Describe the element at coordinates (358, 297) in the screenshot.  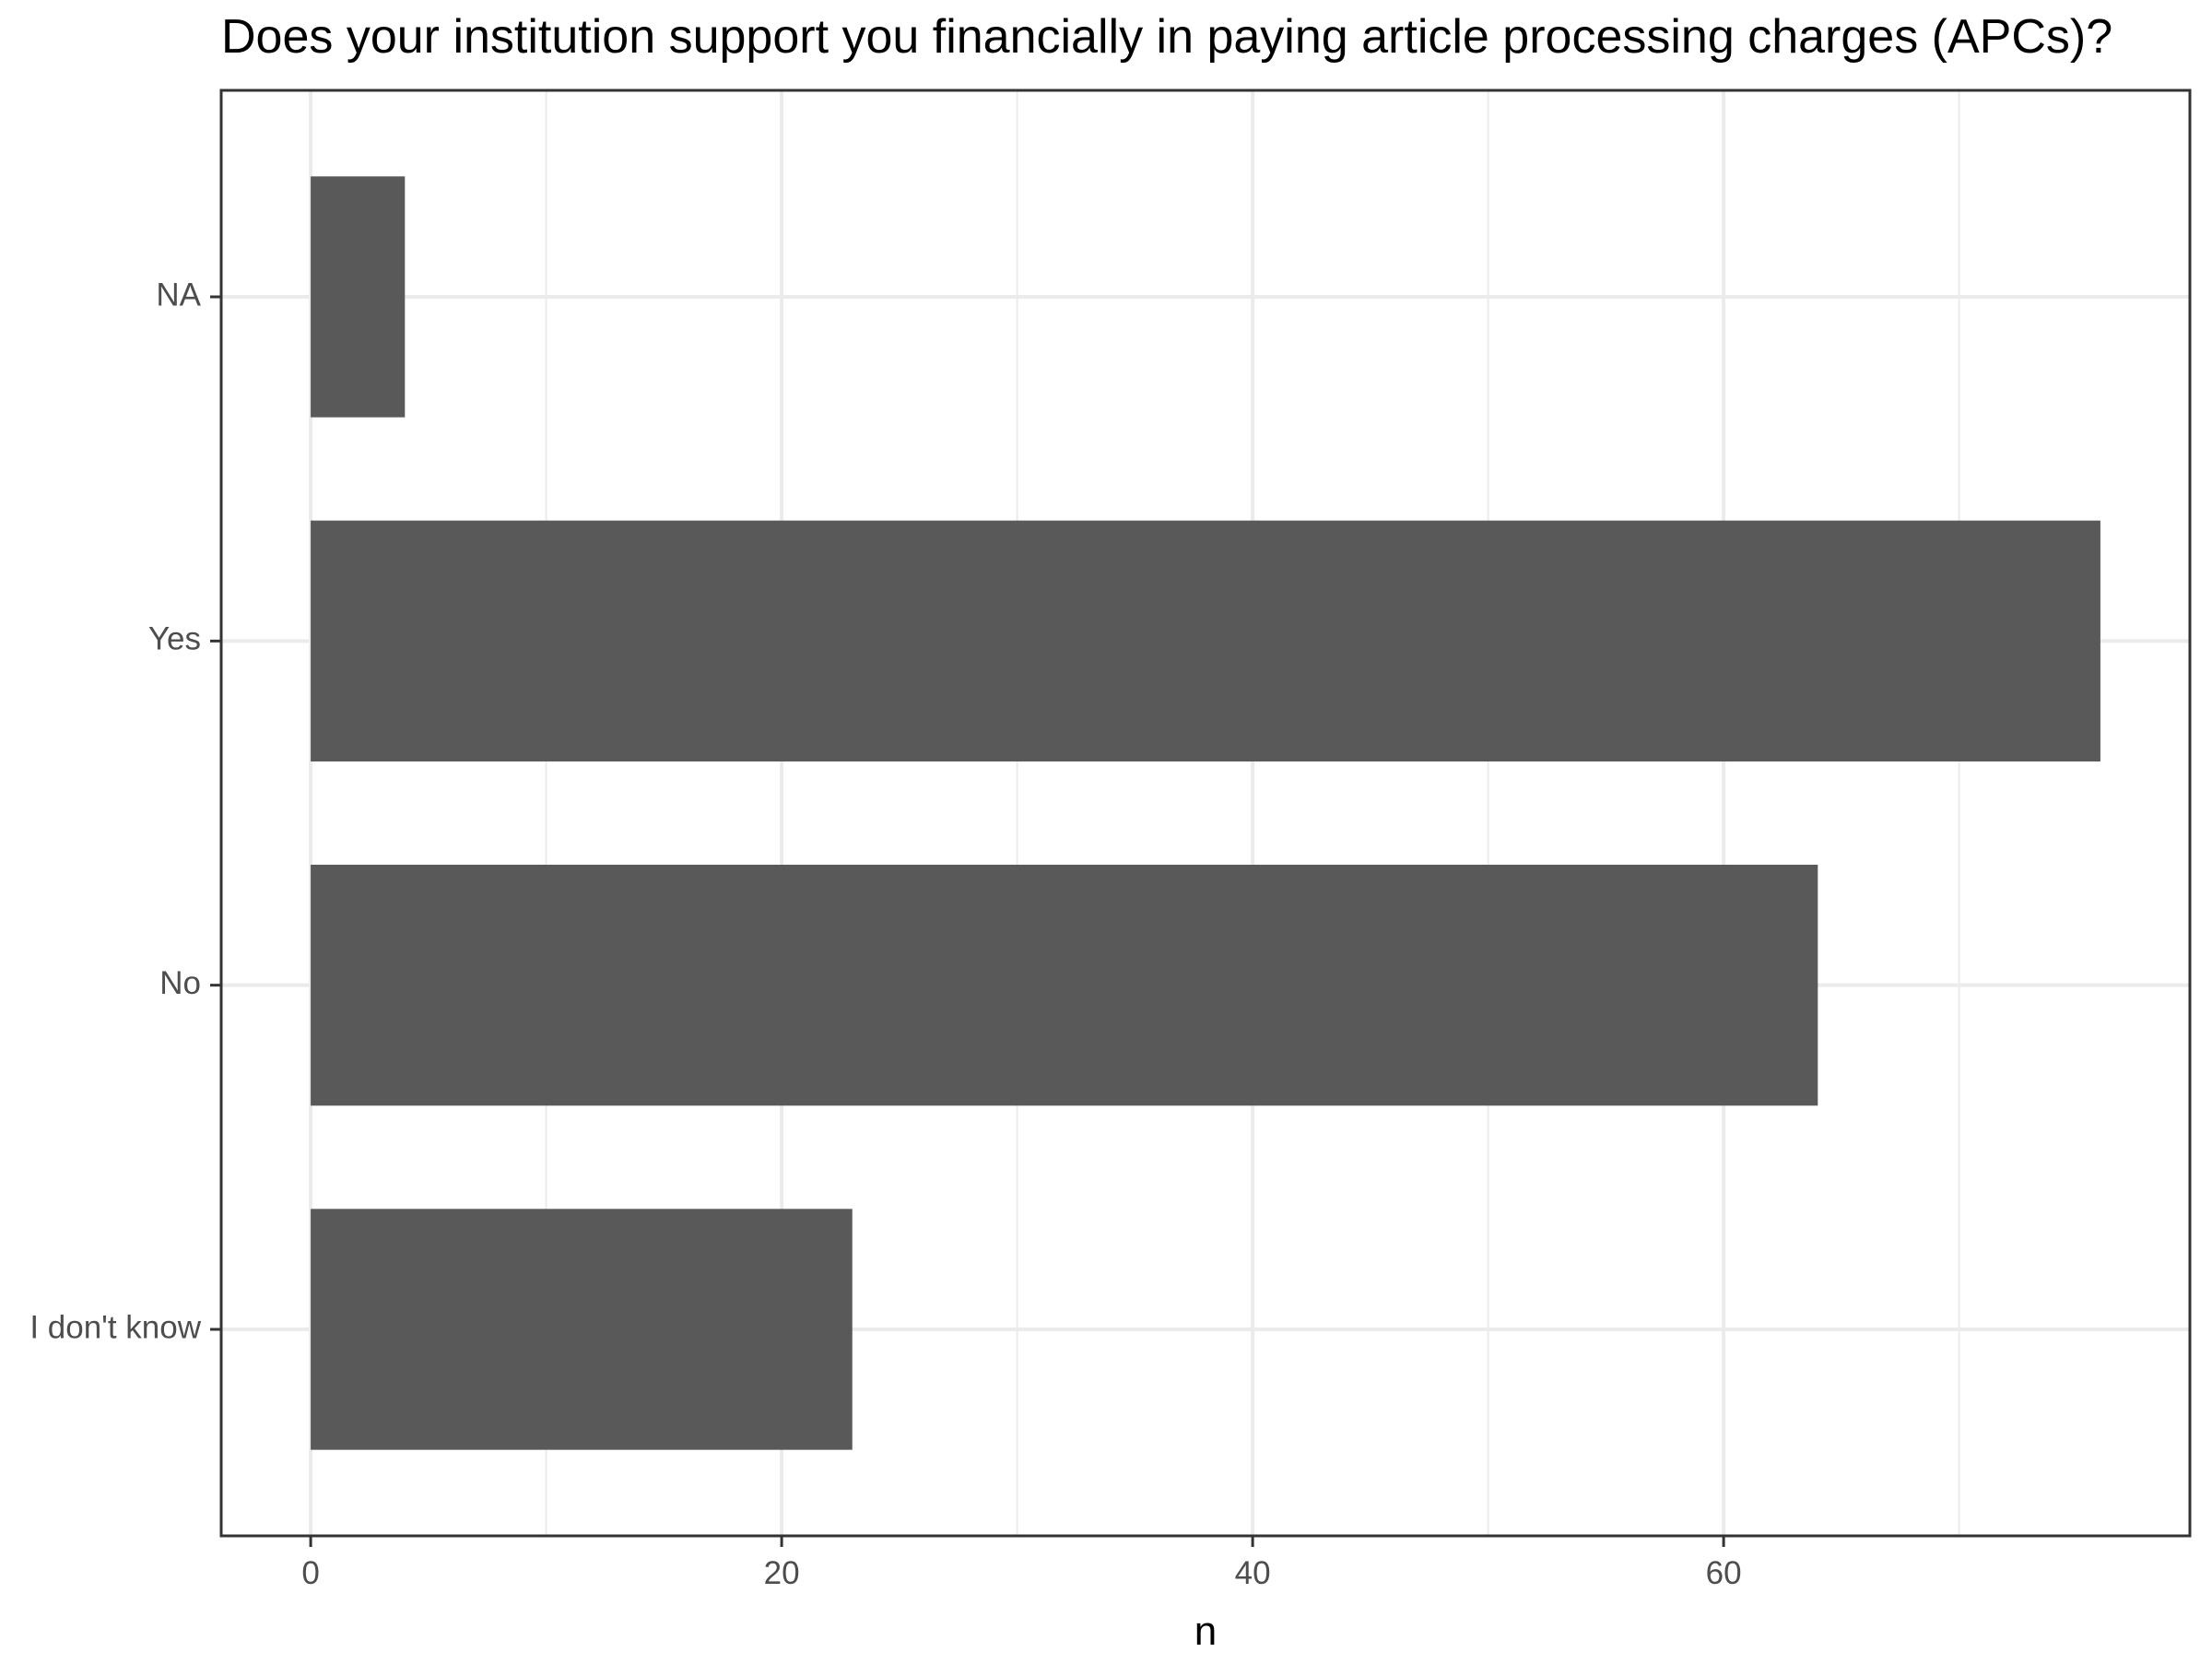
I see `bar-na` at that location.